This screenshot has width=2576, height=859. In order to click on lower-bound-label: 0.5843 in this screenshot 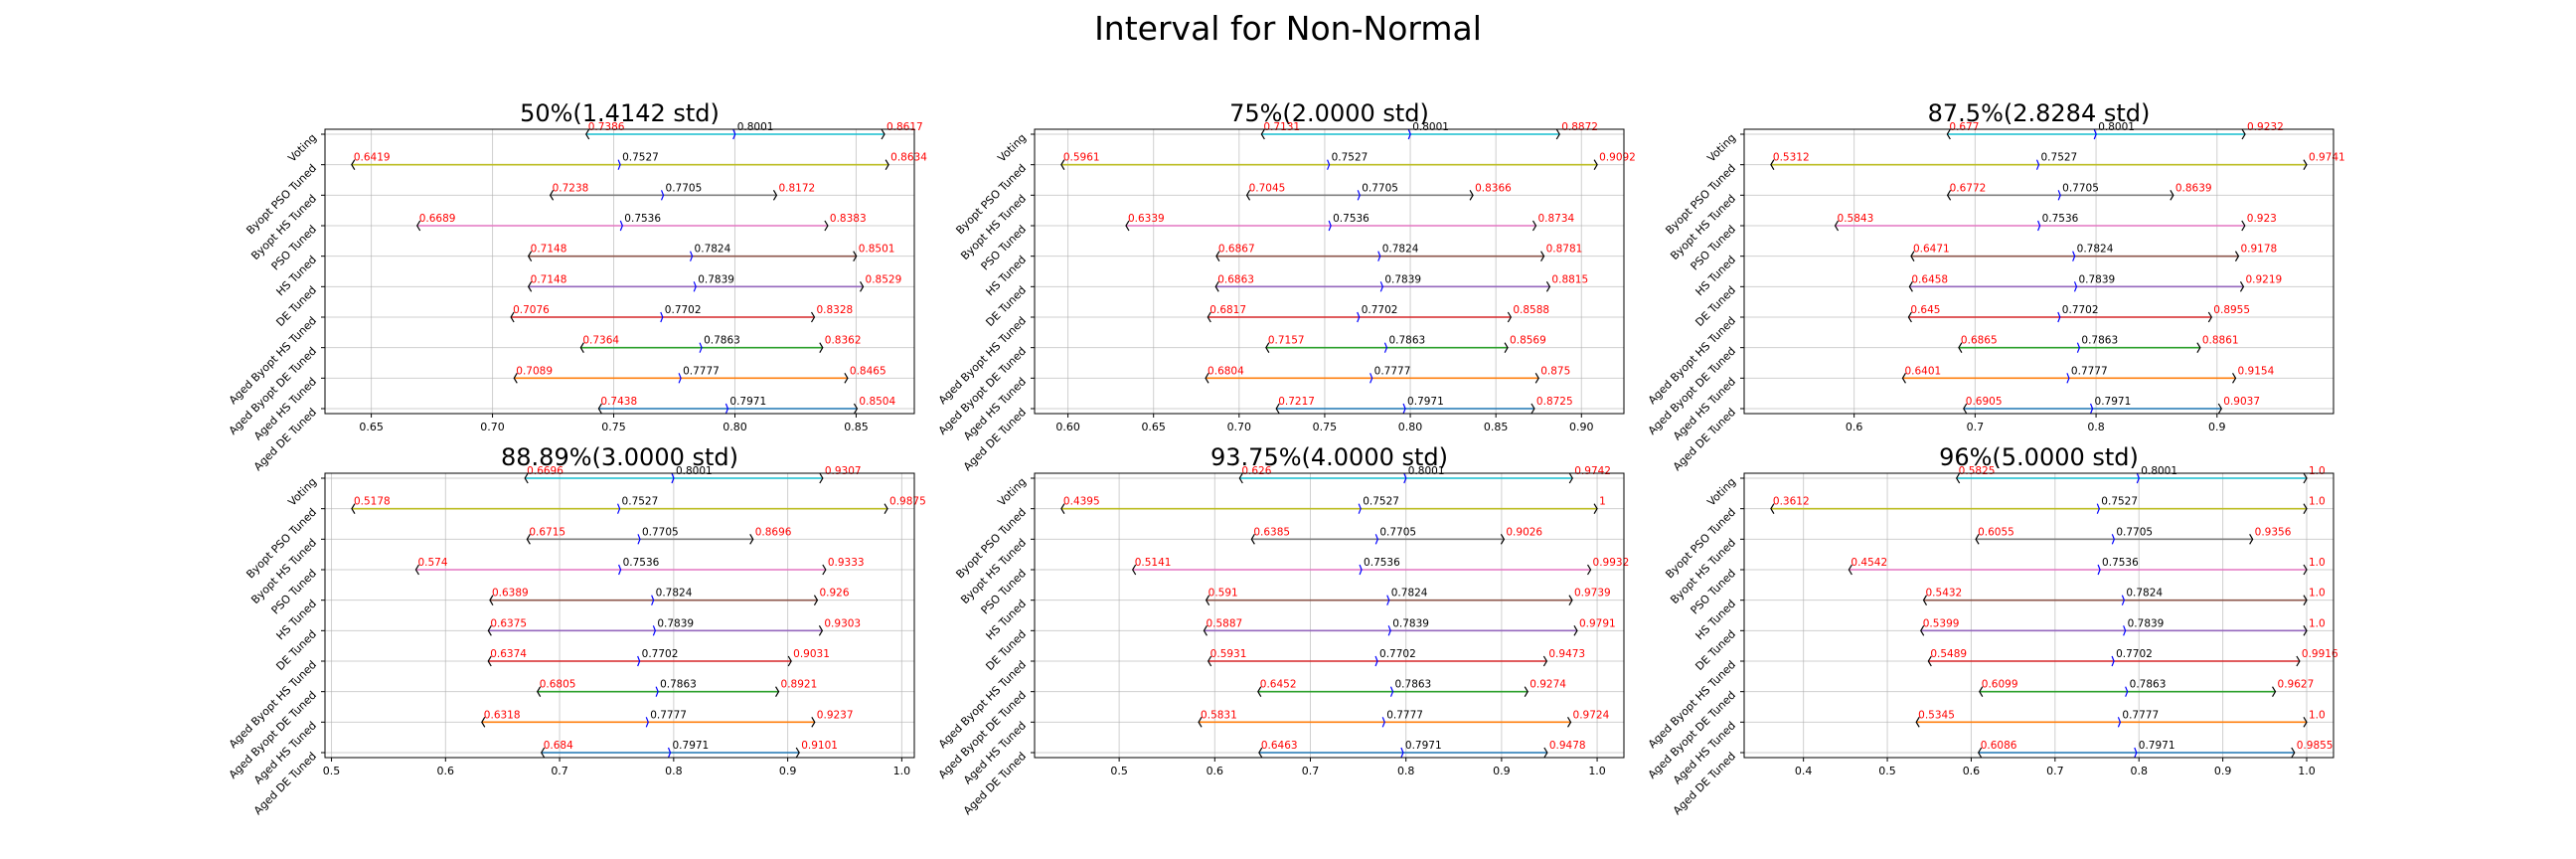, I will do `click(1856, 219)`.